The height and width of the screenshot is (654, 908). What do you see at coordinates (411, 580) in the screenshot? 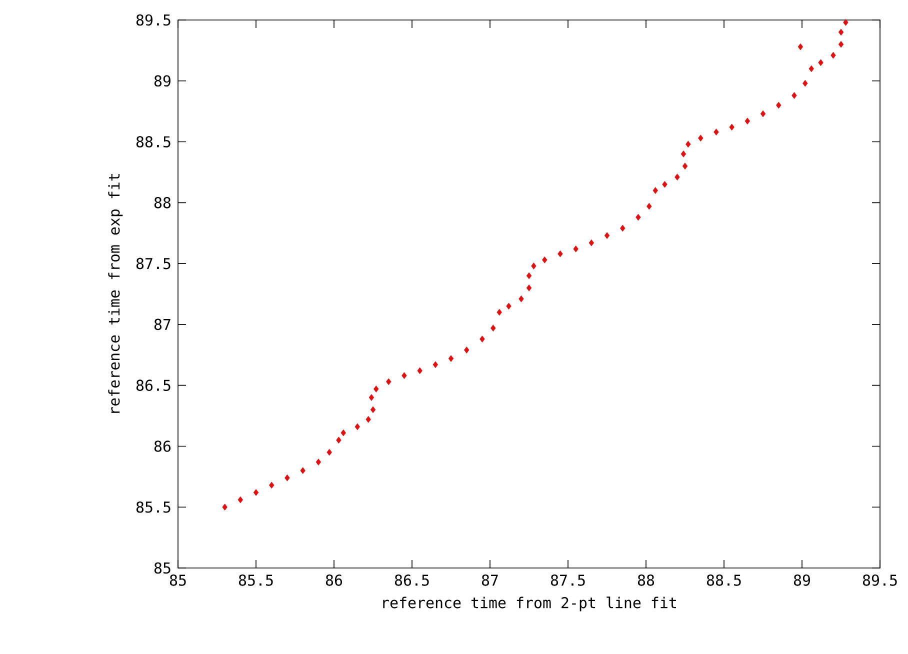
I see `x-tick-label: 86.5` at bounding box center [411, 580].